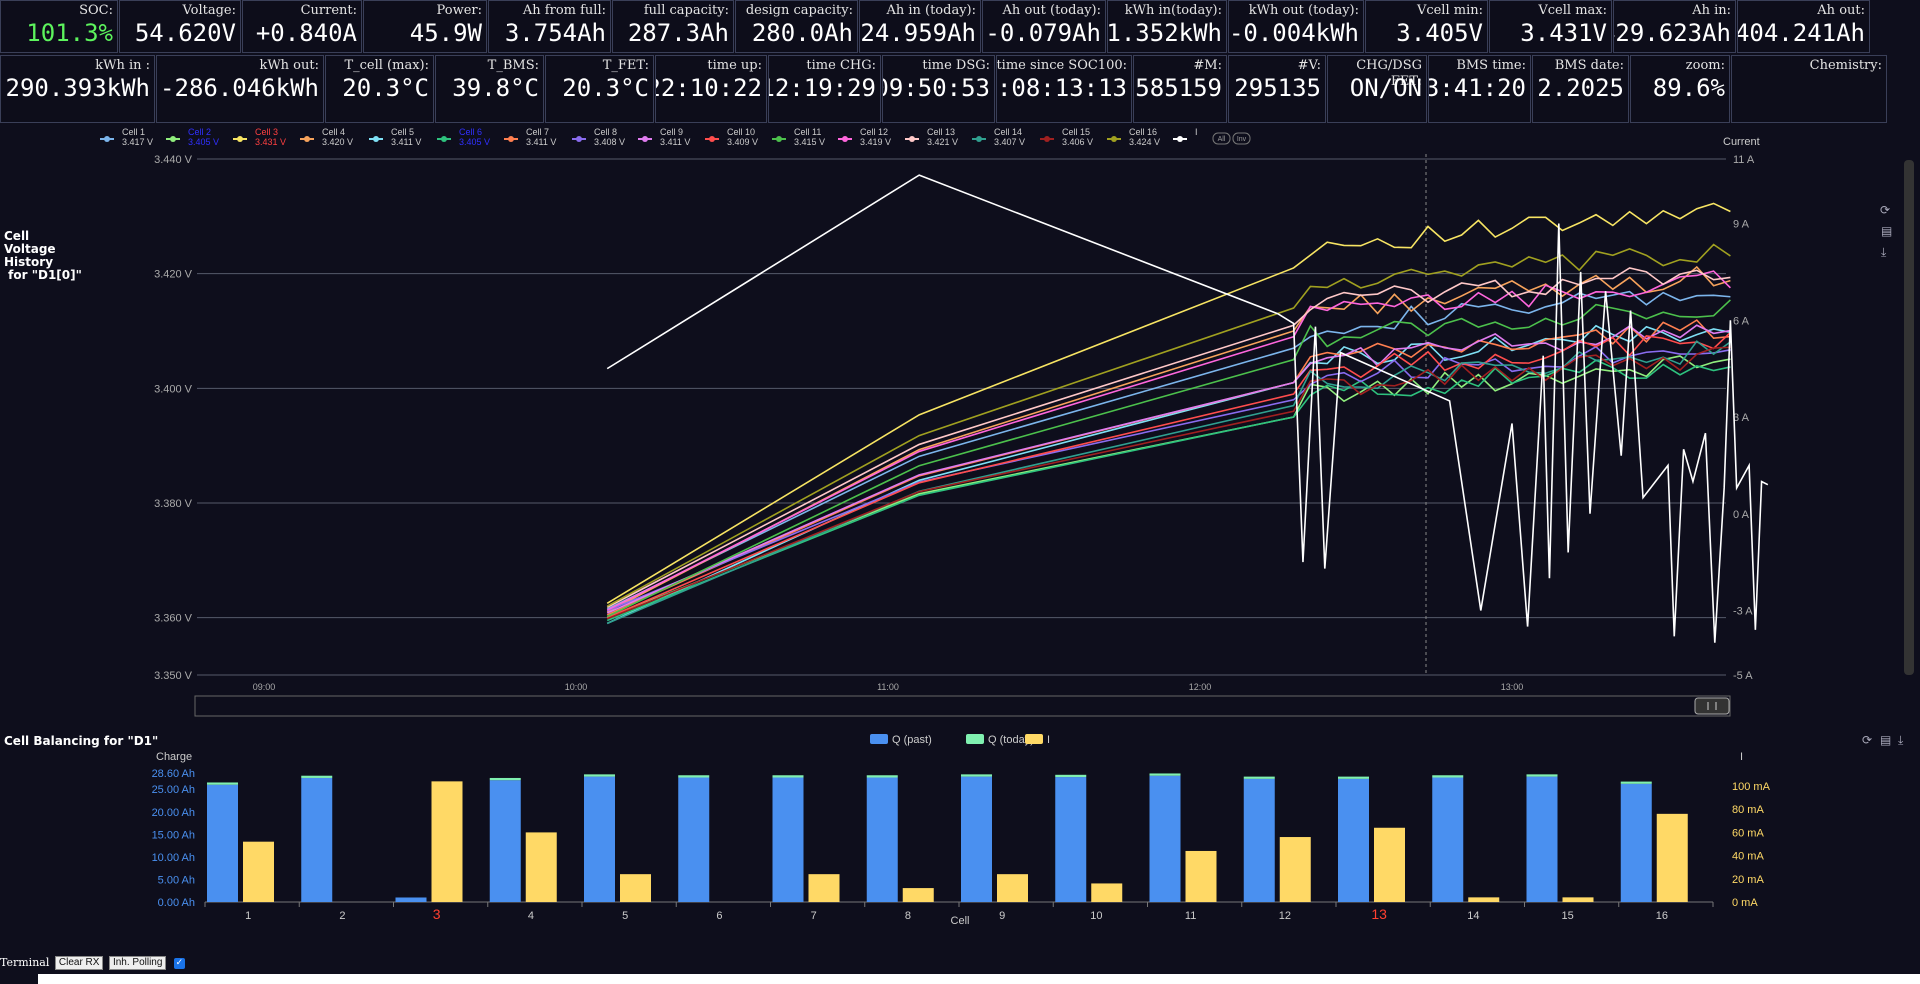  What do you see at coordinates (960, 921) in the screenshot?
I see `balance-x-title: Cell` at bounding box center [960, 921].